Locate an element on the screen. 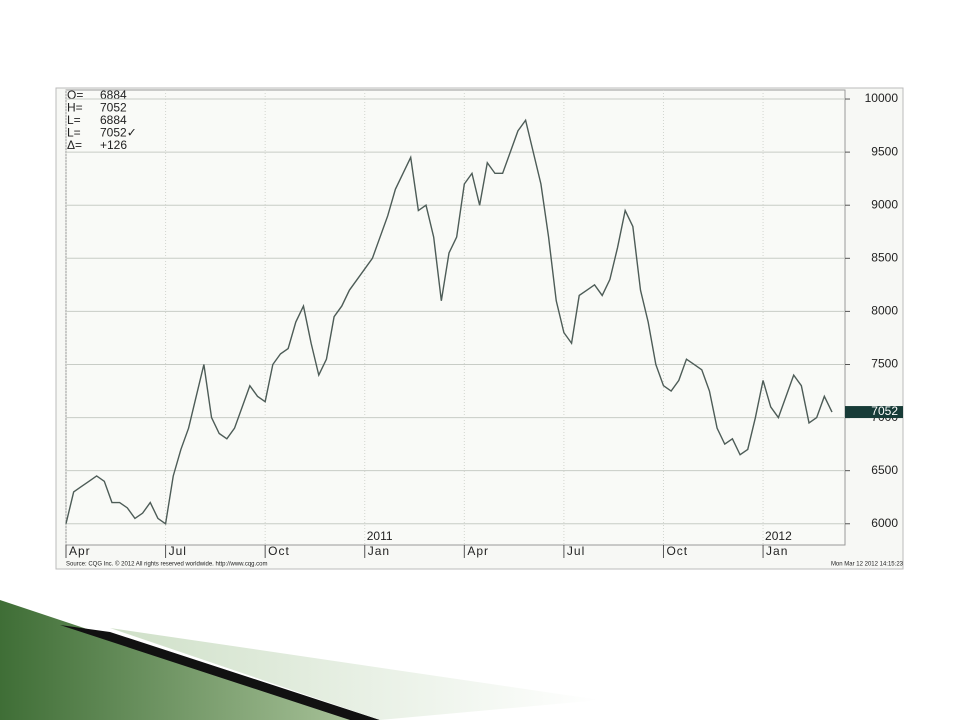  y-tick-label: 9500 is located at coordinates (884, 151).